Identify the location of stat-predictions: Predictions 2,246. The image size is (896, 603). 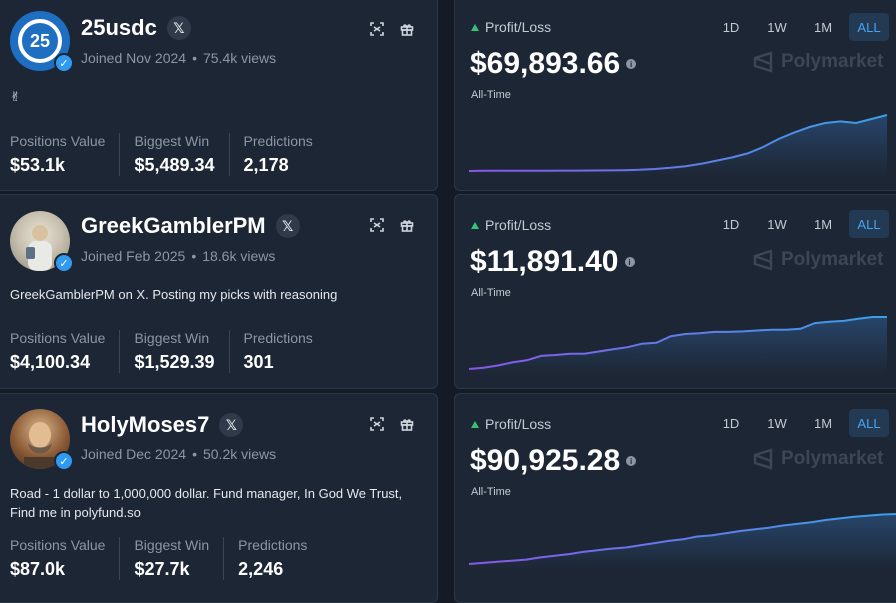
(273, 558).